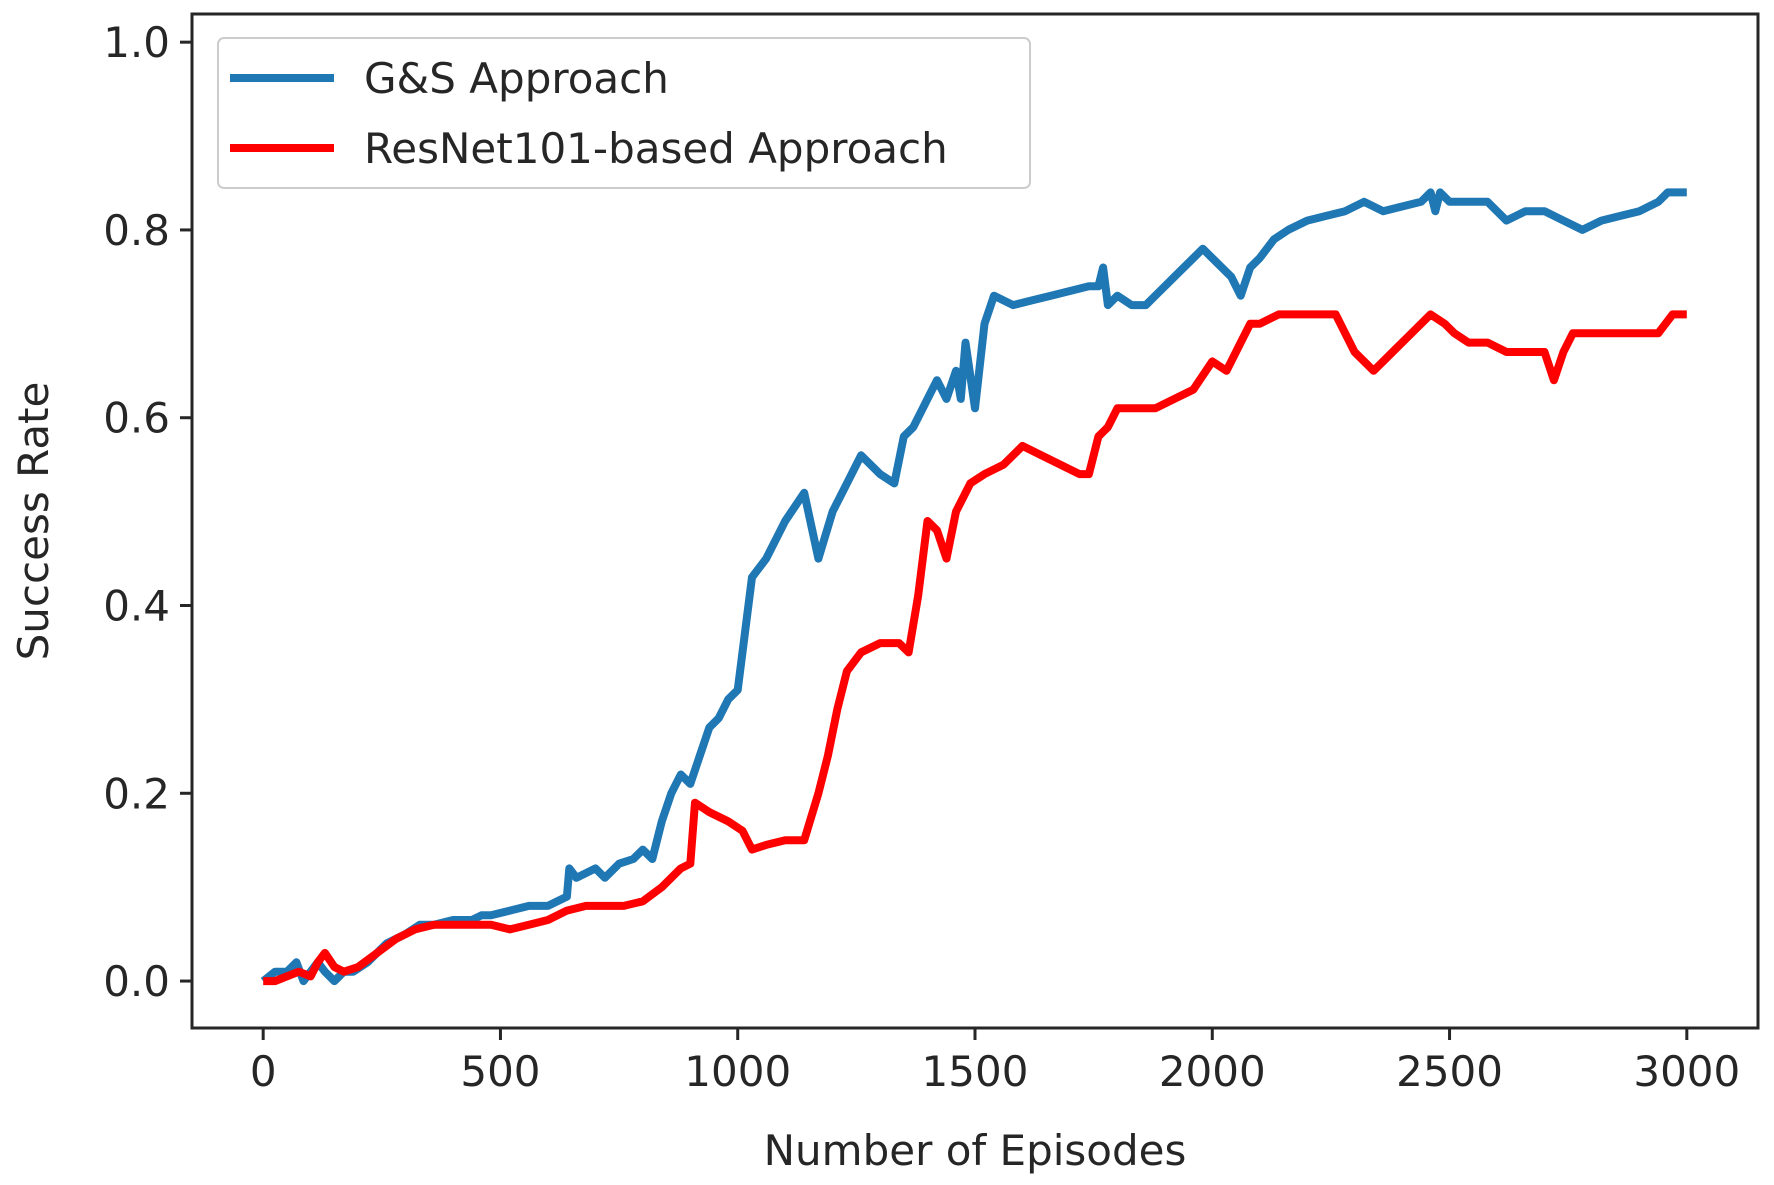  Describe the element at coordinates (136, 793) in the screenshot. I see `y-tick-label: 0.2` at that location.